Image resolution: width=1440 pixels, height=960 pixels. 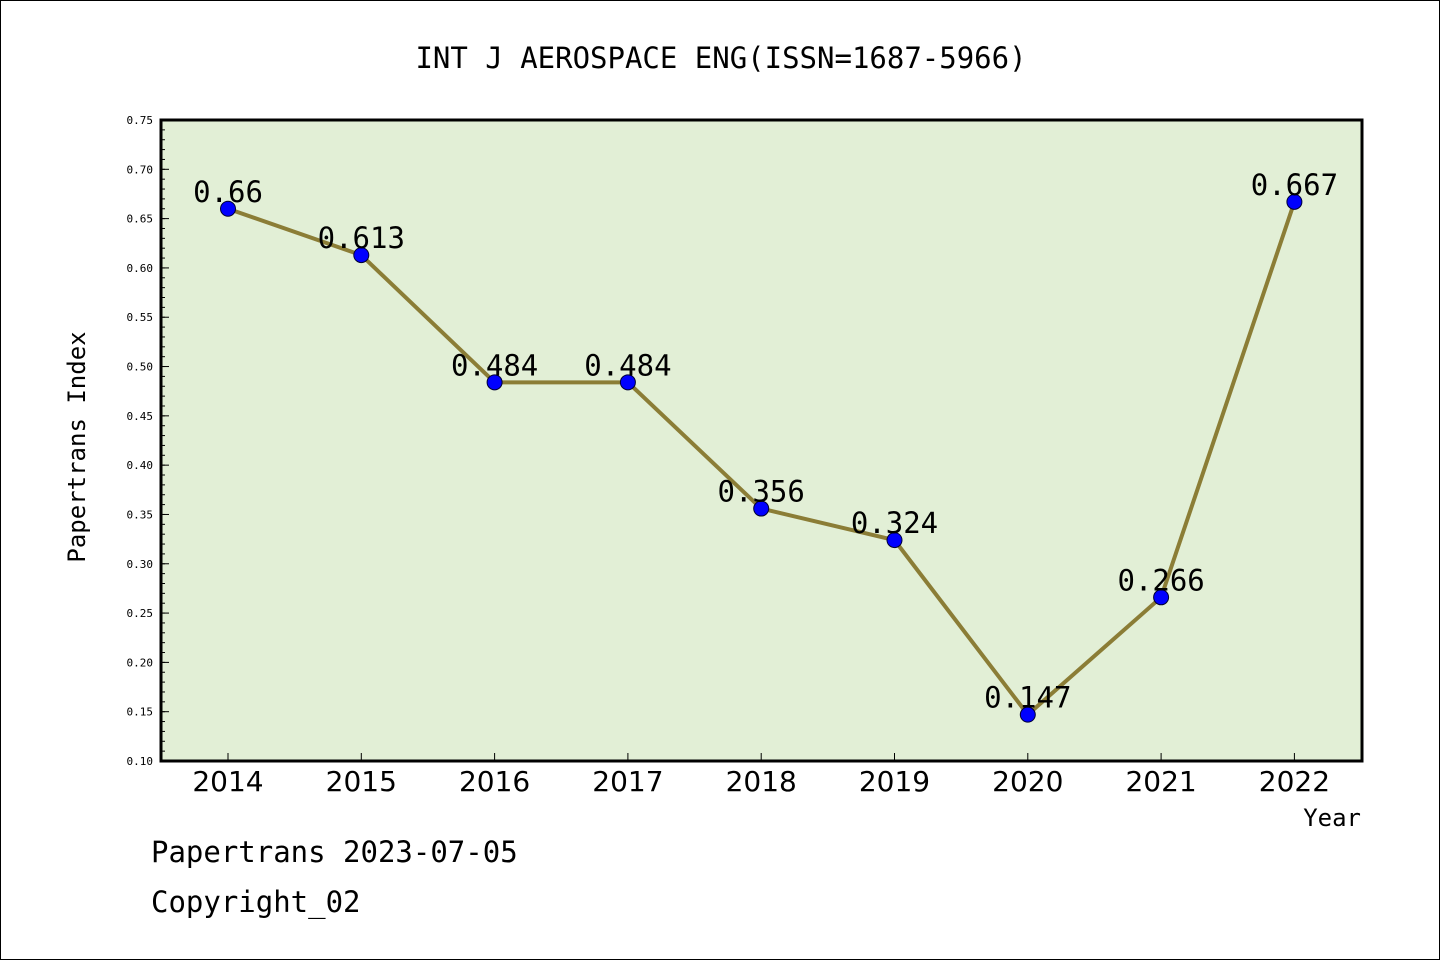 I want to click on data-label: 0.613, so click(x=361, y=238).